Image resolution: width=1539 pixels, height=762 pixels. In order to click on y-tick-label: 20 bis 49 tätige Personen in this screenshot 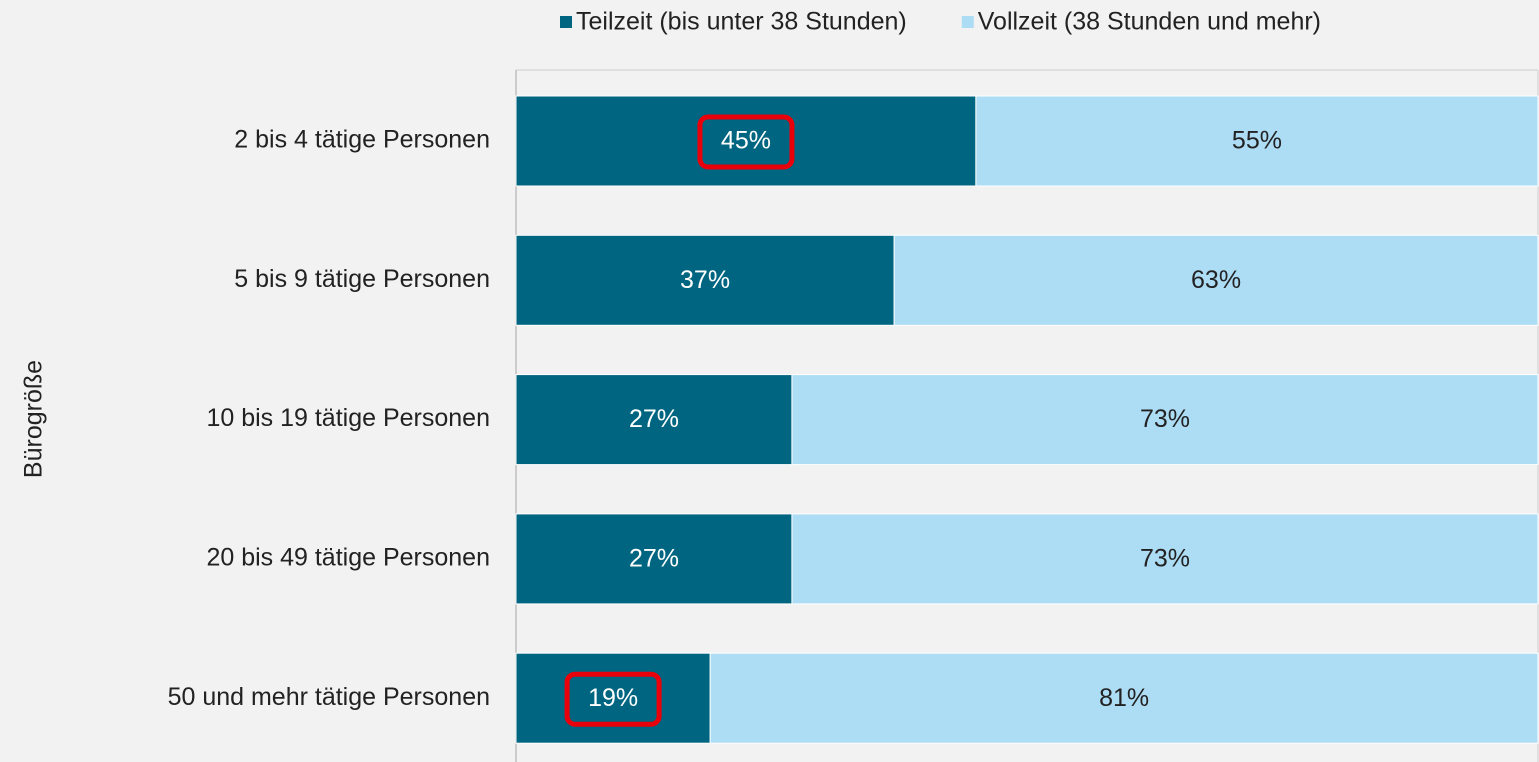, I will do `click(348, 558)`.